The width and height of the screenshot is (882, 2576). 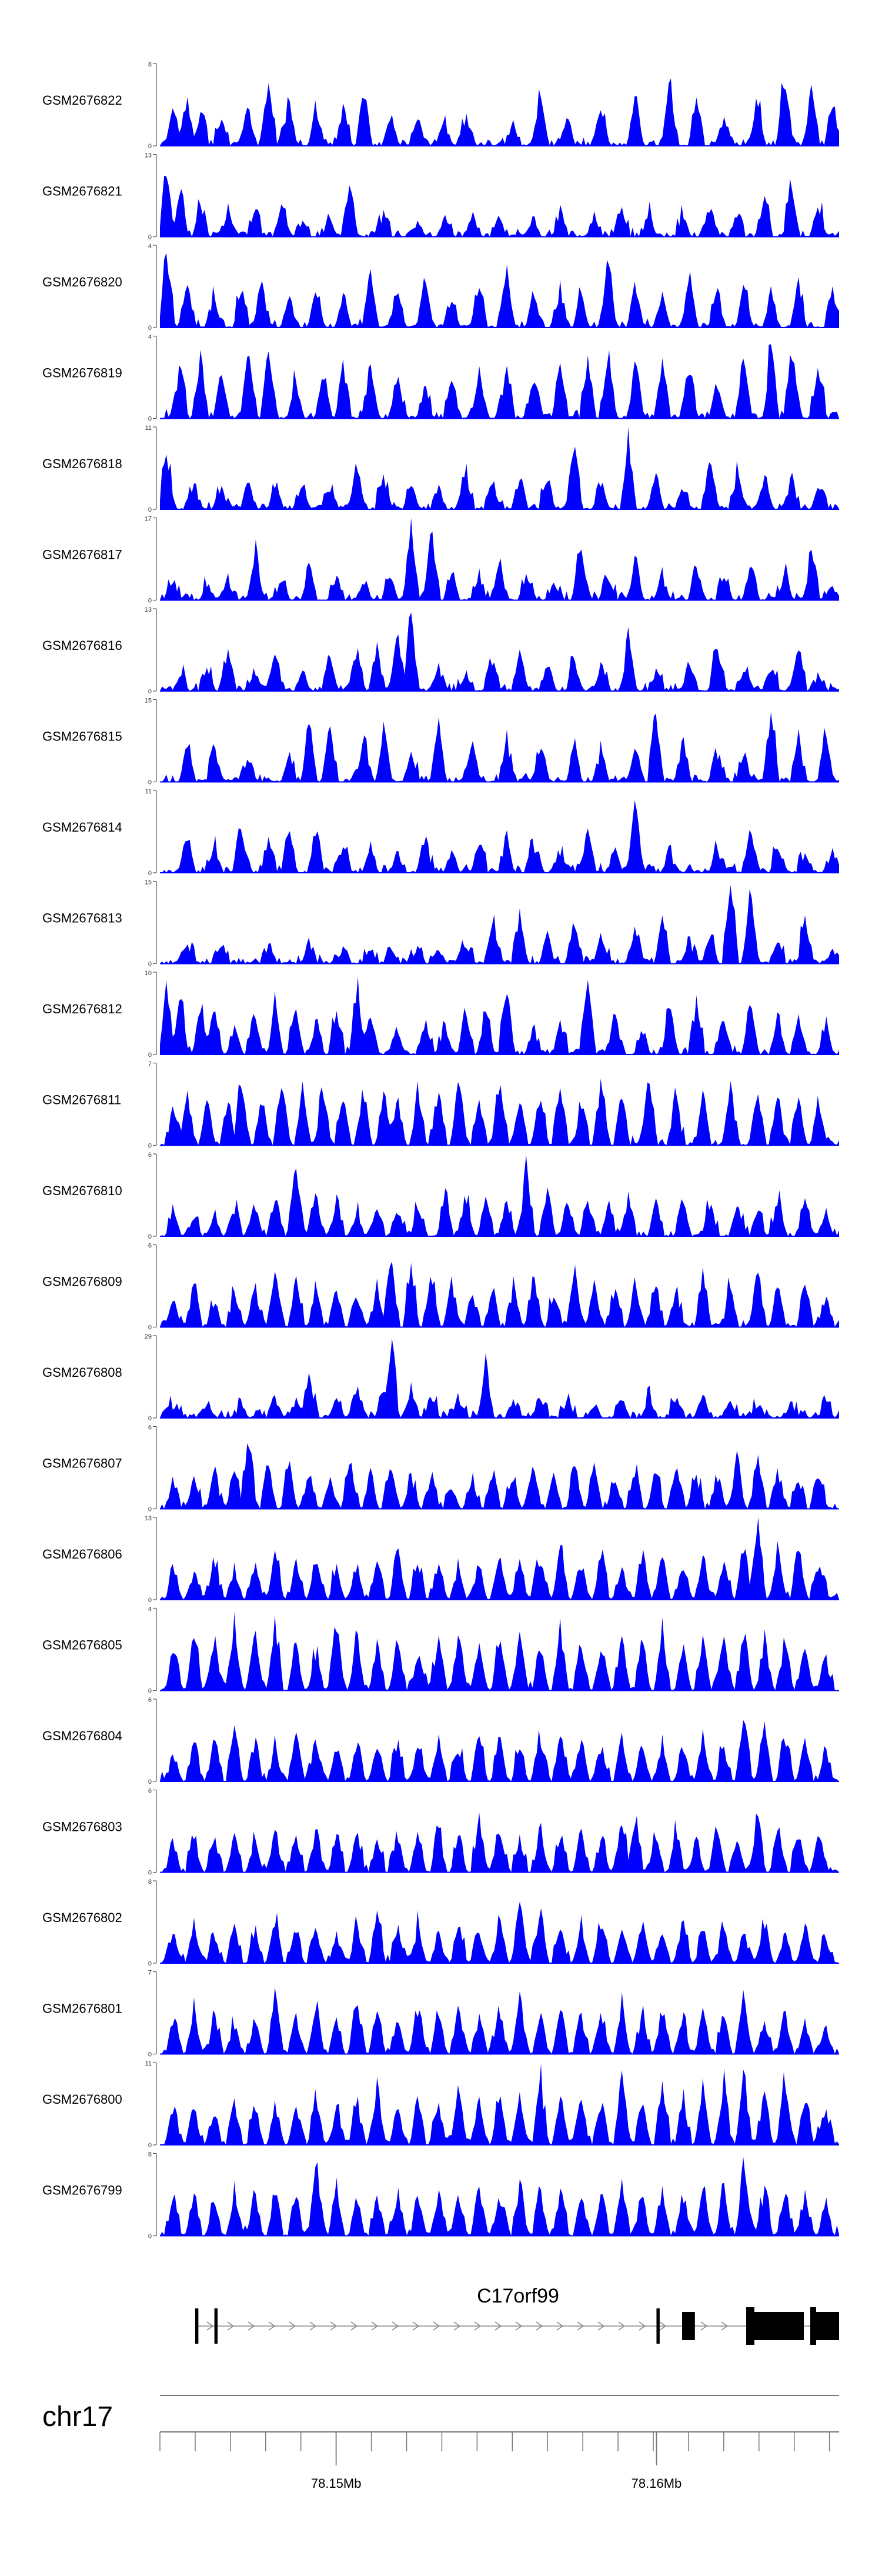 I want to click on track-GSM2676807: GSM2676807 6 0, so click(x=440, y=1468).